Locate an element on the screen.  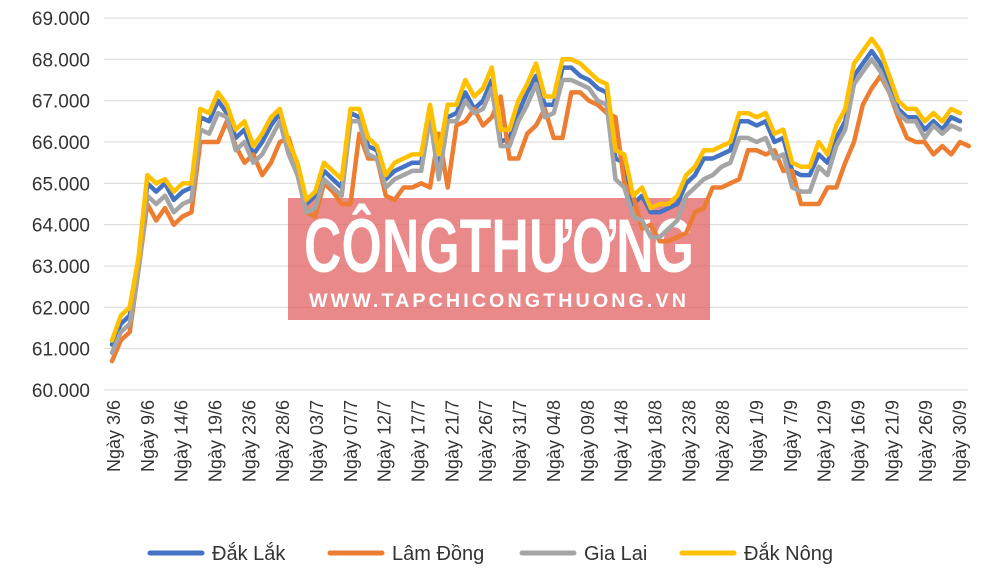
legend: Đắk Lắk Lâm Đồng Gia Lai Đắk Nông is located at coordinates (490, 553).